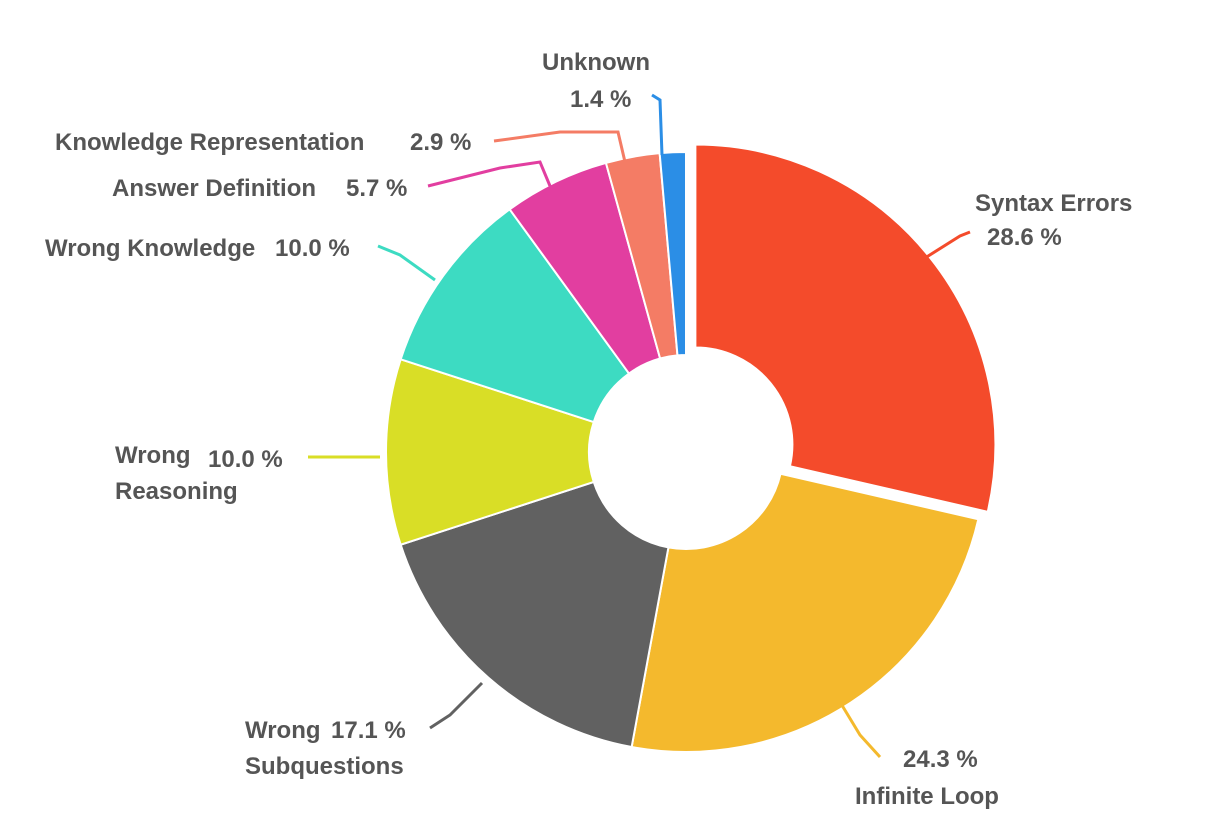 The image size is (1223, 839). I want to click on value-label: 17.1 %, so click(368, 730).